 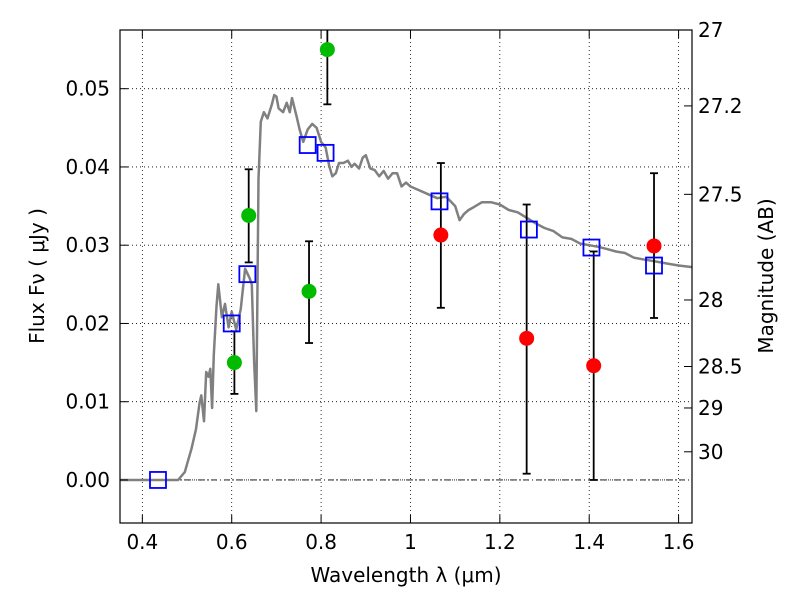 What do you see at coordinates (87, 89) in the screenshot?
I see `y-tick-label: 0.05` at bounding box center [87, 89].